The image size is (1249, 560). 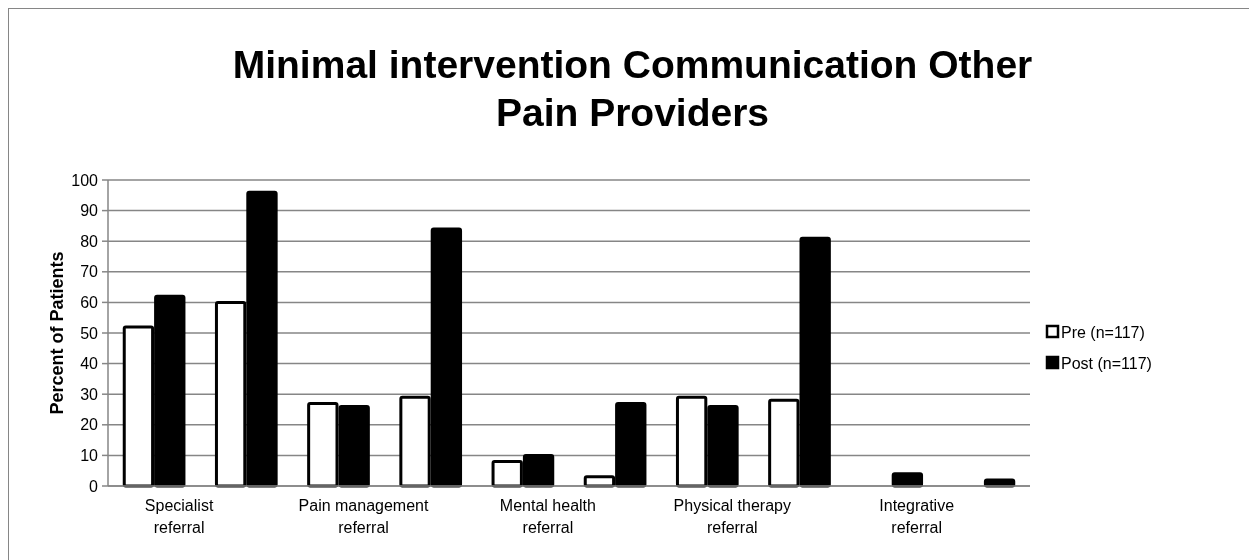 What do you see at coordinates (907, 480) in the screenshot?
I see `bar` at bounding box center [907, 480].